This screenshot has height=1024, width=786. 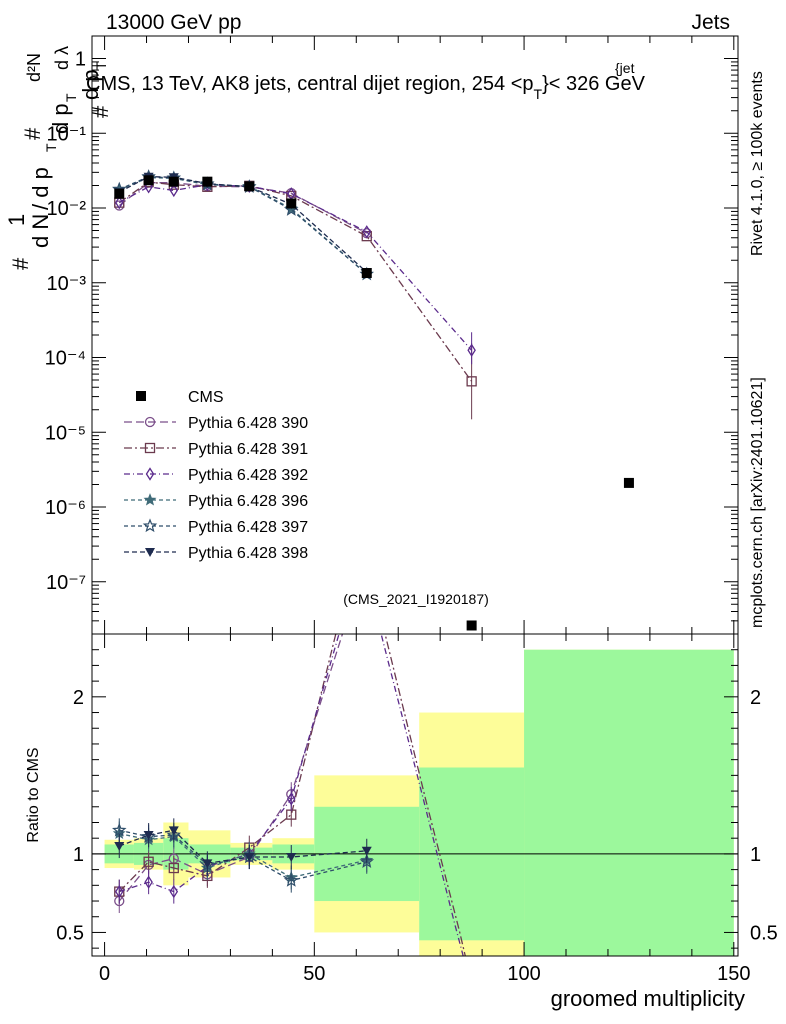 I want to click on ratio-ytick-label: 0.5, so click(x=70, y=933).